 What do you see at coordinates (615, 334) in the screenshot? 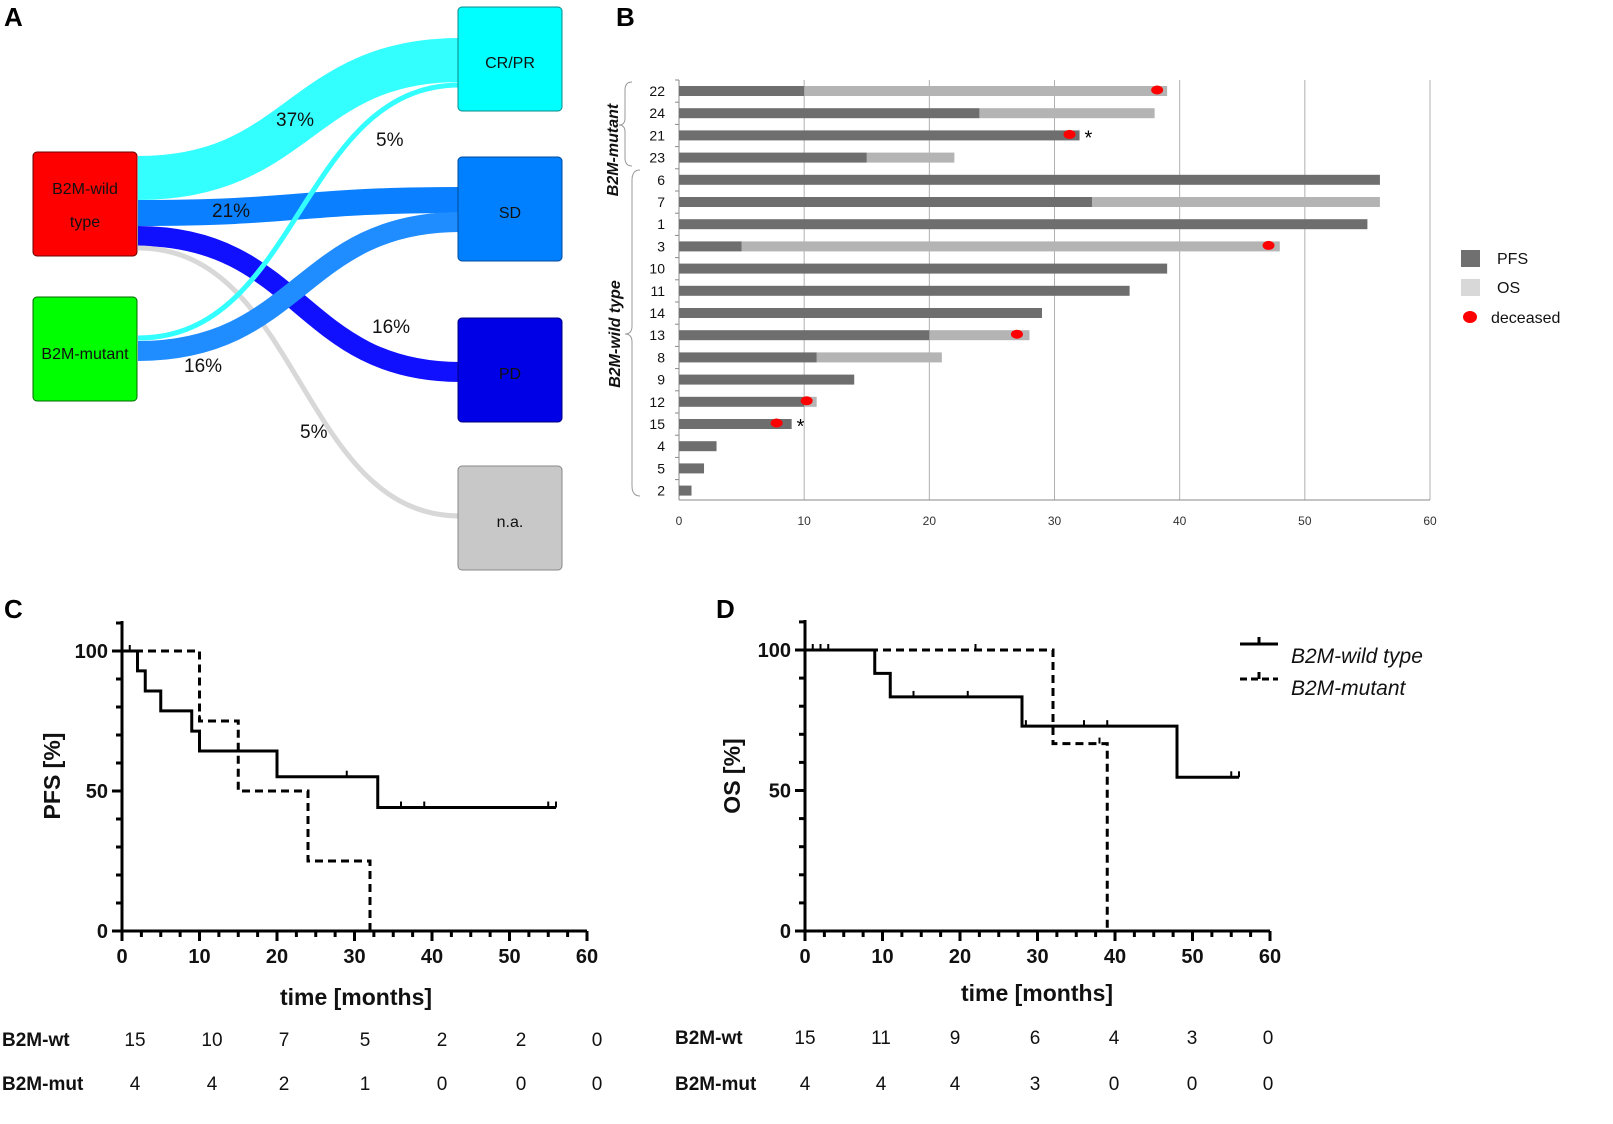
I see `group-label-wild-type: B2M-wild type` at bounding box center [615, 334].